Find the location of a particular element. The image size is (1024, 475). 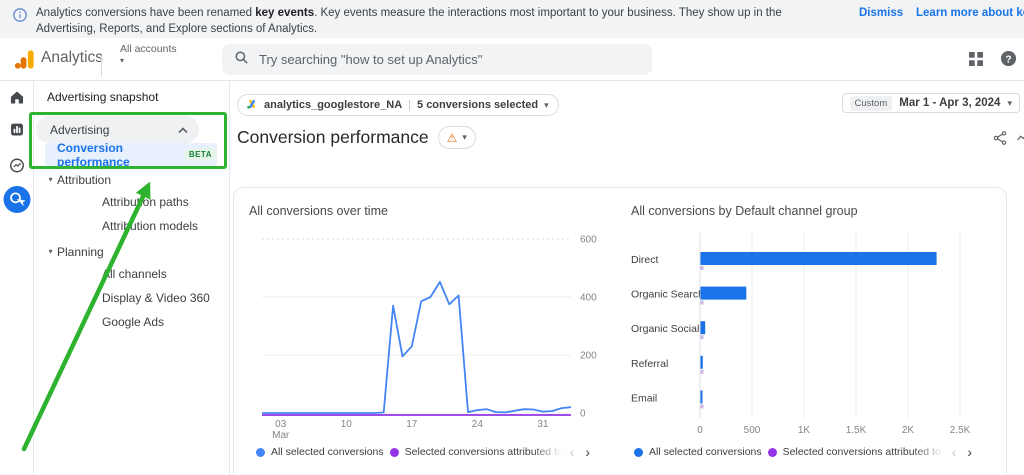

svg-text: 600 is located at coordinates (588, 240).